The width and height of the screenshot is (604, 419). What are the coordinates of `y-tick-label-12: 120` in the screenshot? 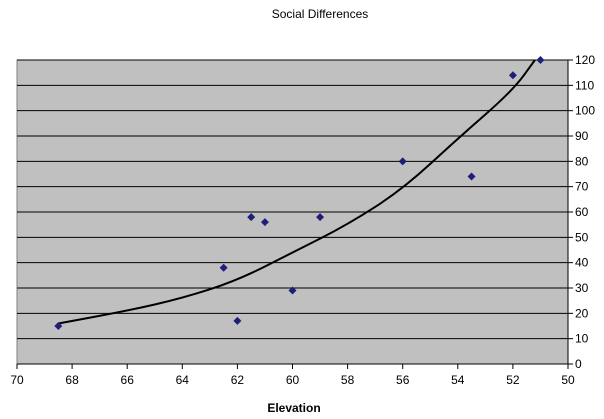 It's located at (585, 60).